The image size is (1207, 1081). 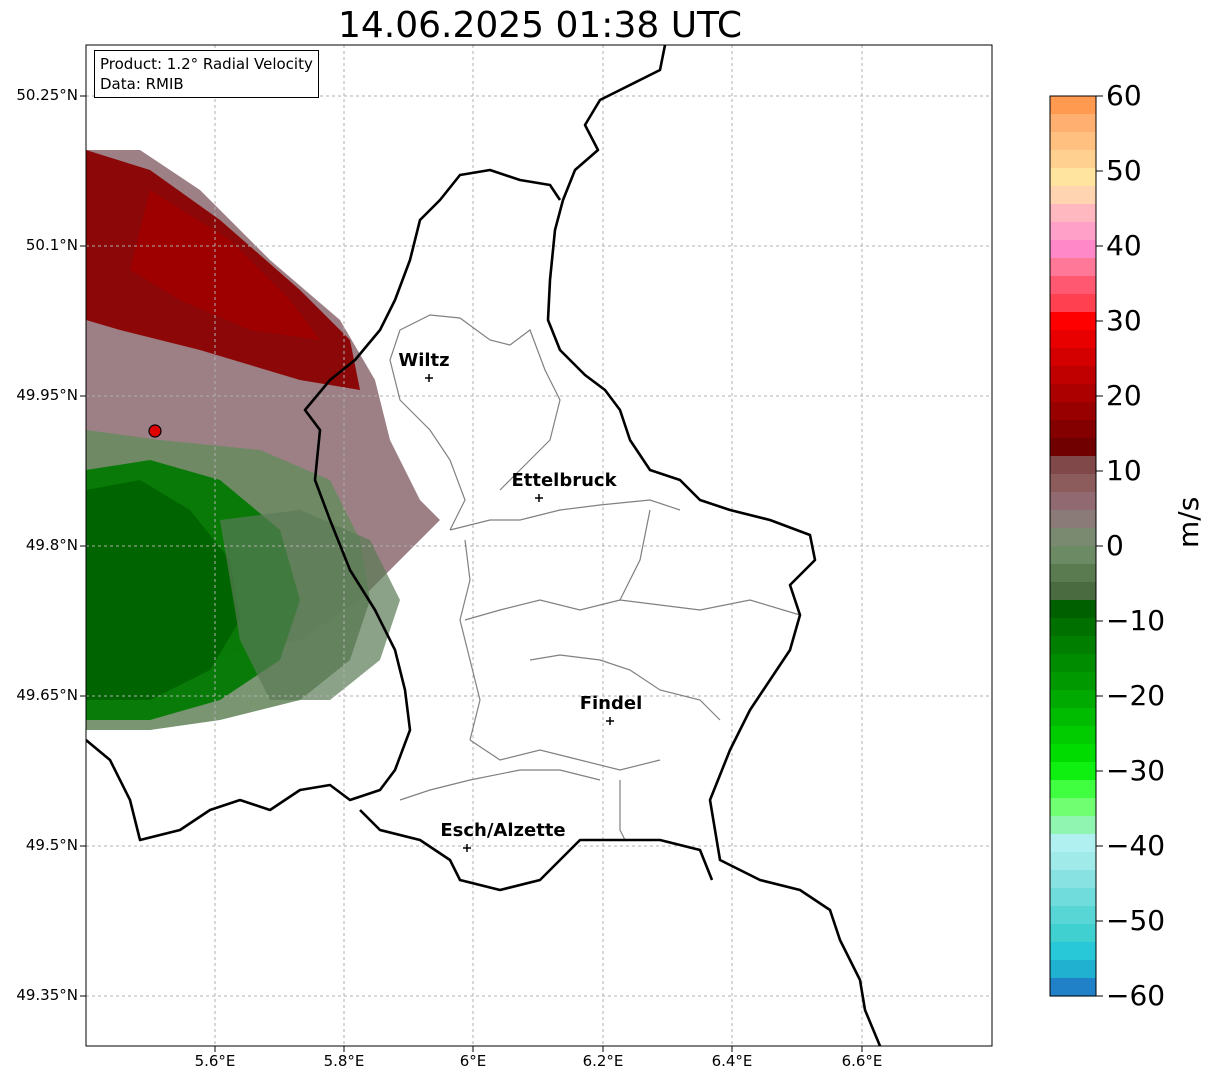 I want to click on colorbar-tick-label: −40, so click(x=1136, y=845).